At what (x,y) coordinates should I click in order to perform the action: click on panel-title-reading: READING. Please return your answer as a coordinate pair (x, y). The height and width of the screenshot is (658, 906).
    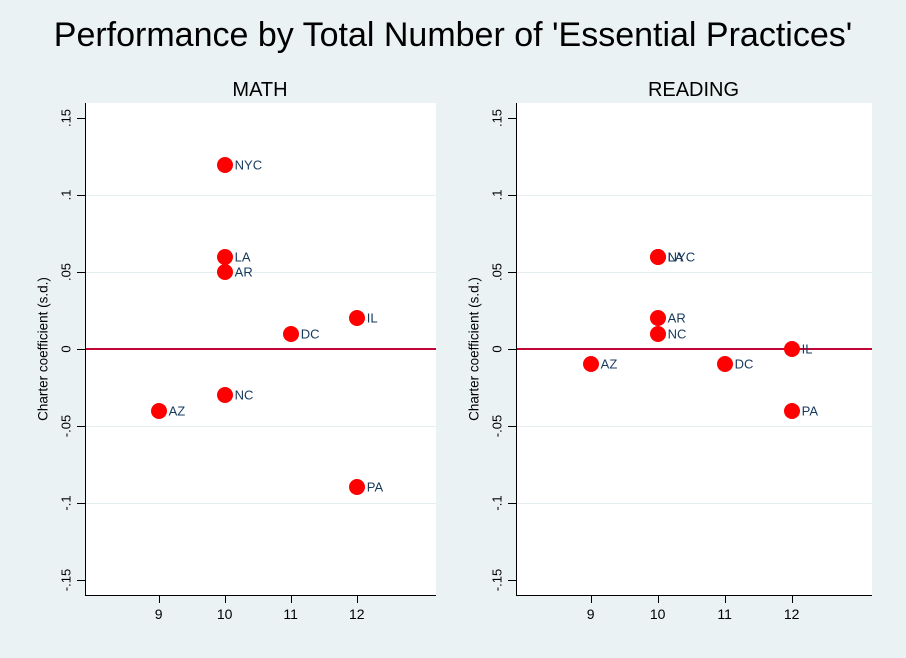
    Looking at the image, I should click on (693, 90).